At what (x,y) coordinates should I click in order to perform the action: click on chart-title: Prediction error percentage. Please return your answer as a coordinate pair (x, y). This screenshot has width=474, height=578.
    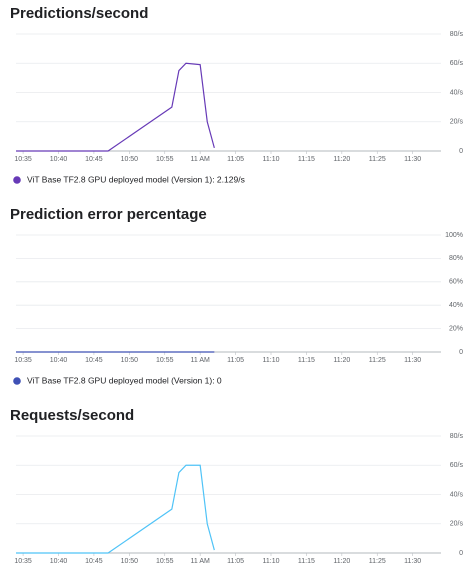
    Looking at the image, I should click on (108, 214).